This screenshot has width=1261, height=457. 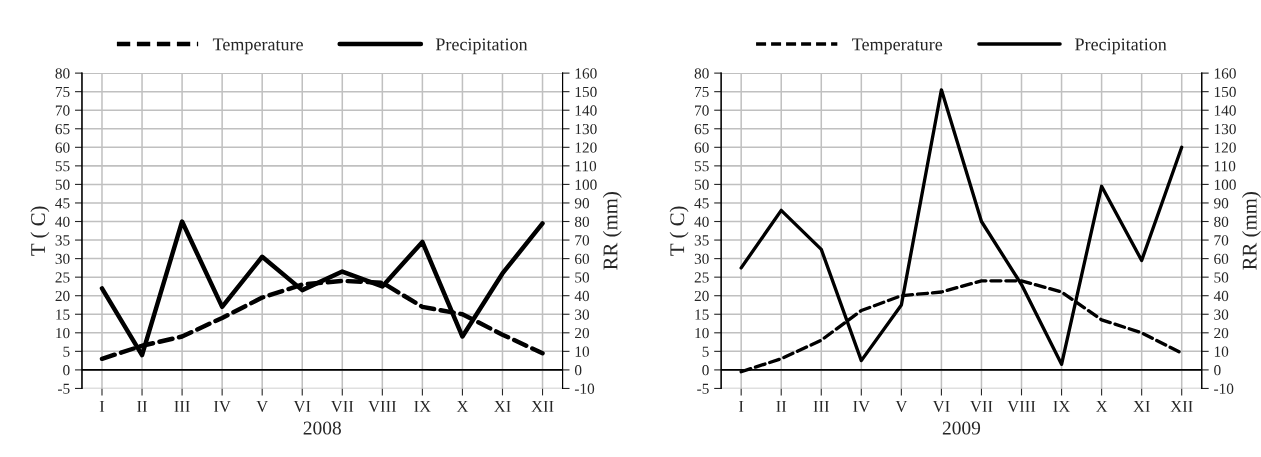 What do you see at coordinates (586, 73) in the screenshot?
I see `y2-tick-label: 160` at bounding box center [586, 73].